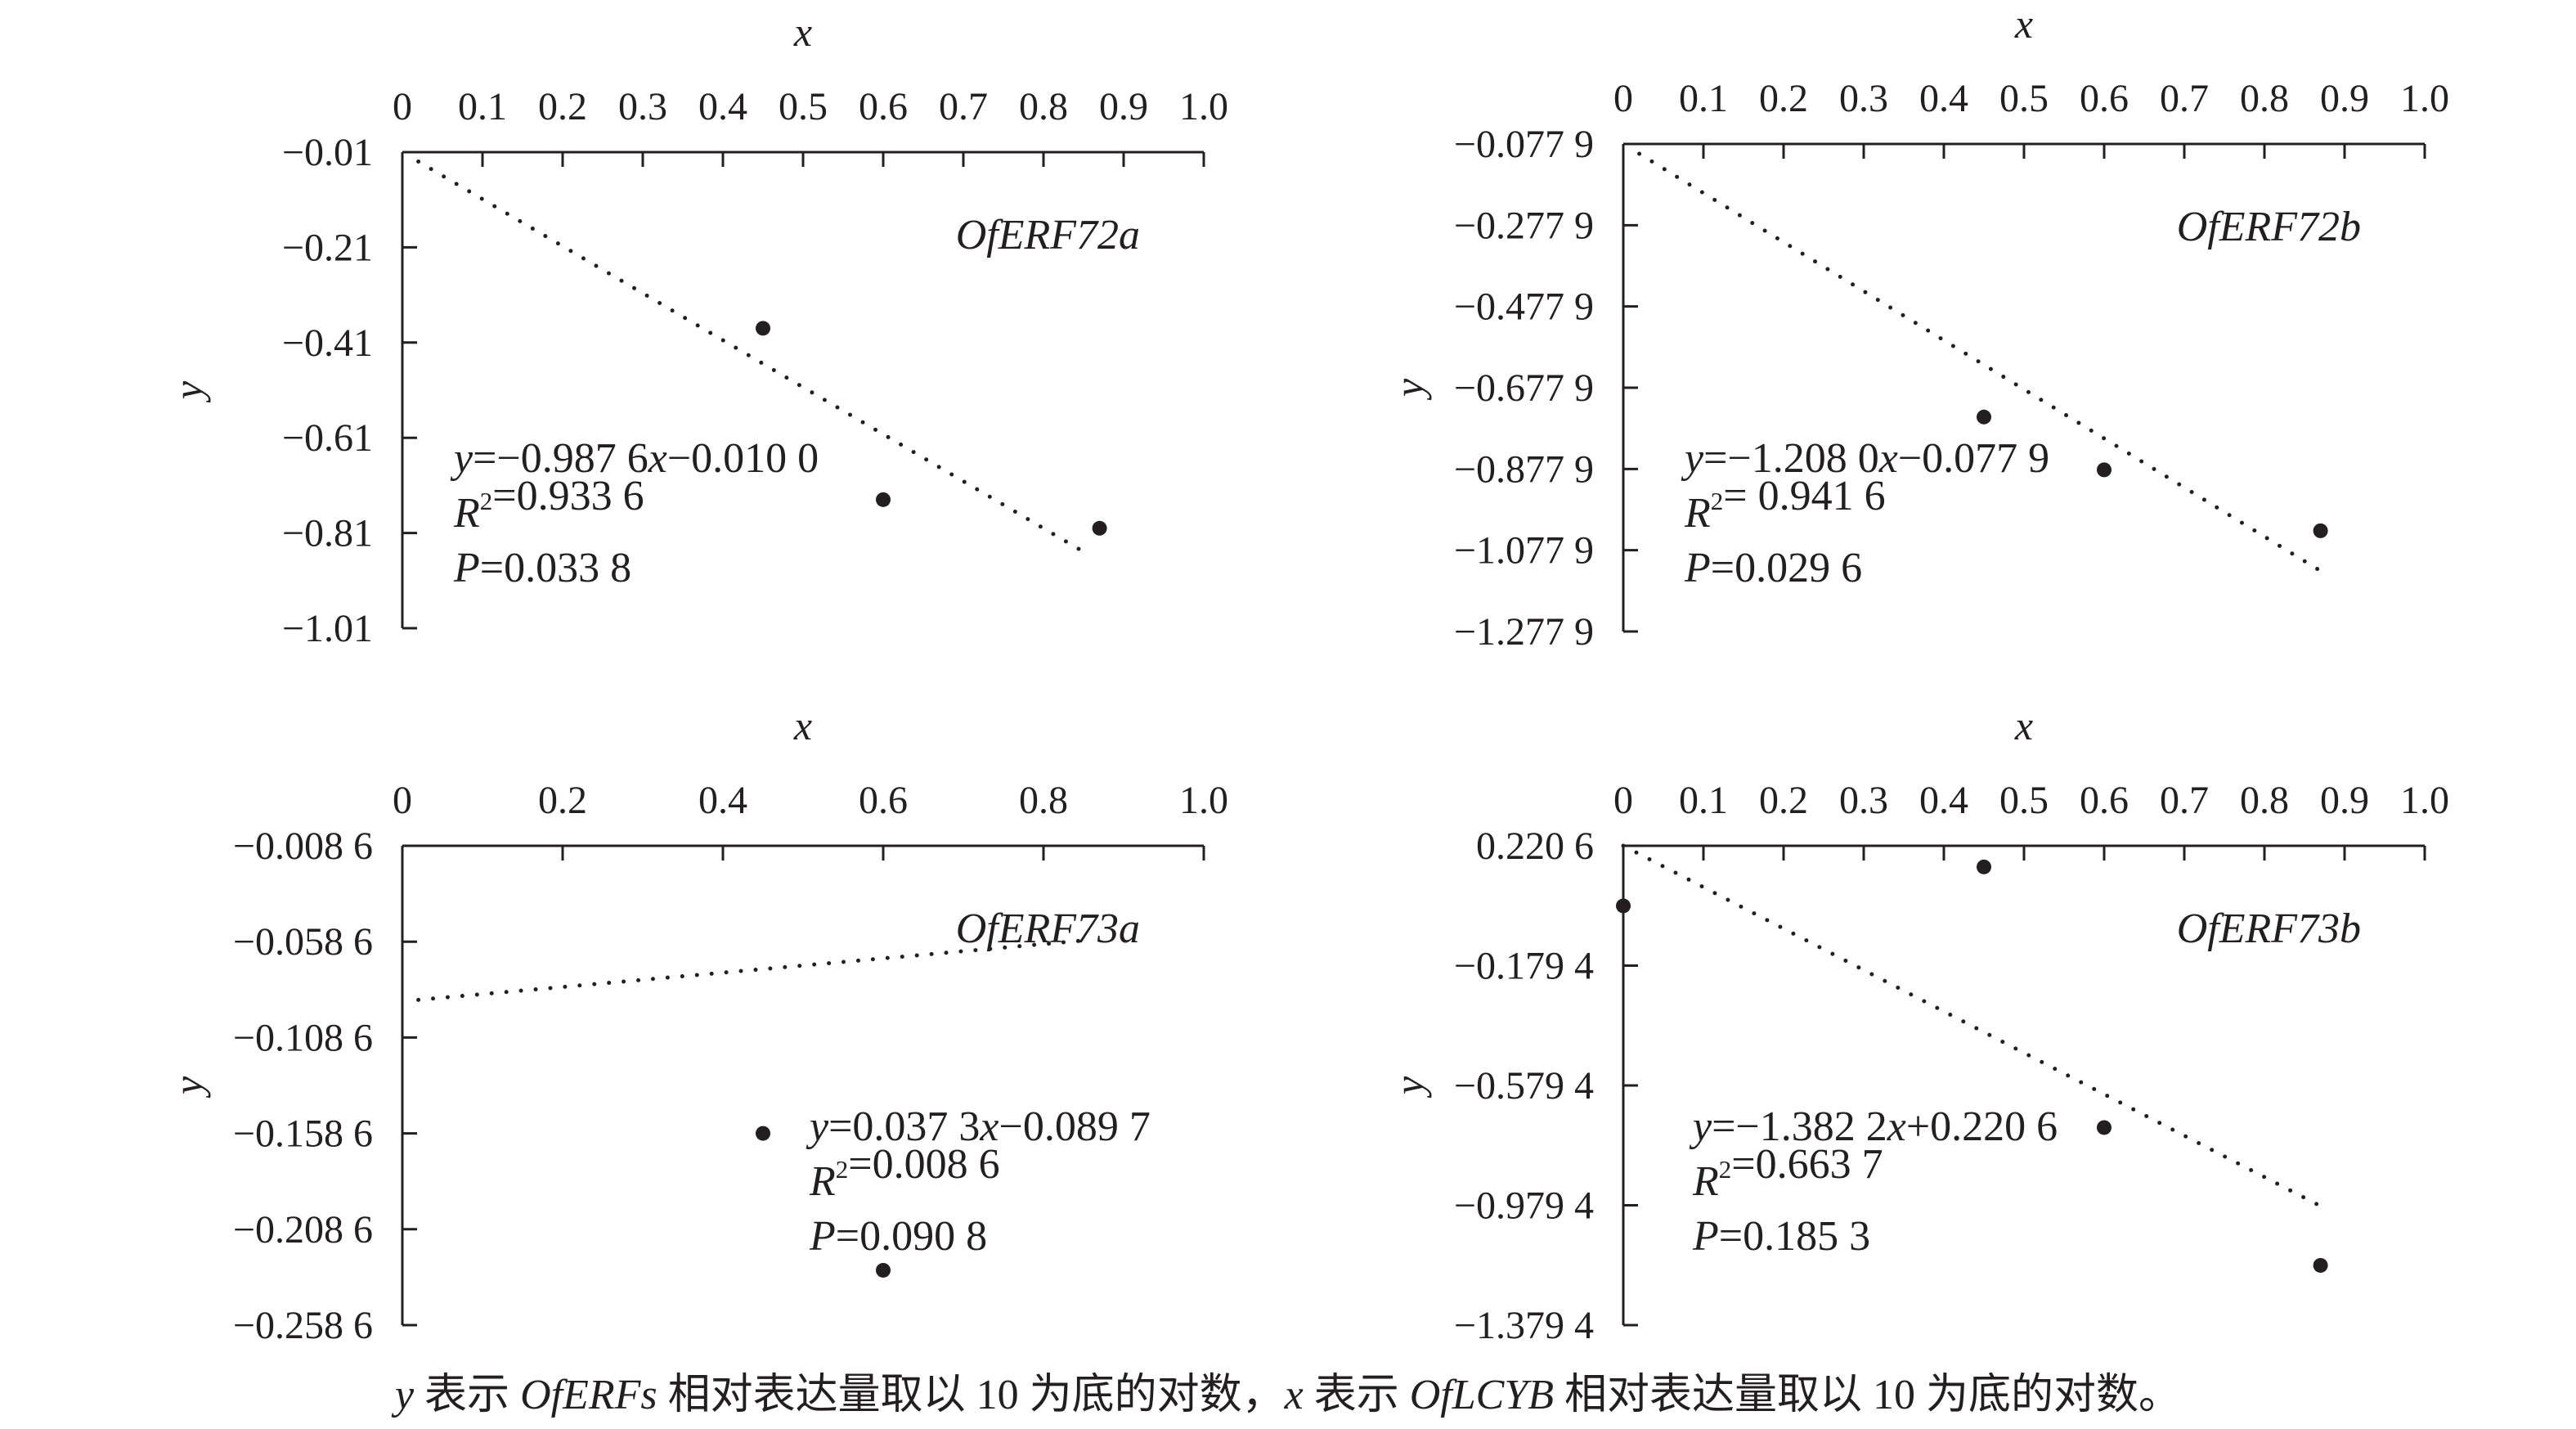  I want to click on regression-annotation-line: P=0.090 8, so click(898, 1236).